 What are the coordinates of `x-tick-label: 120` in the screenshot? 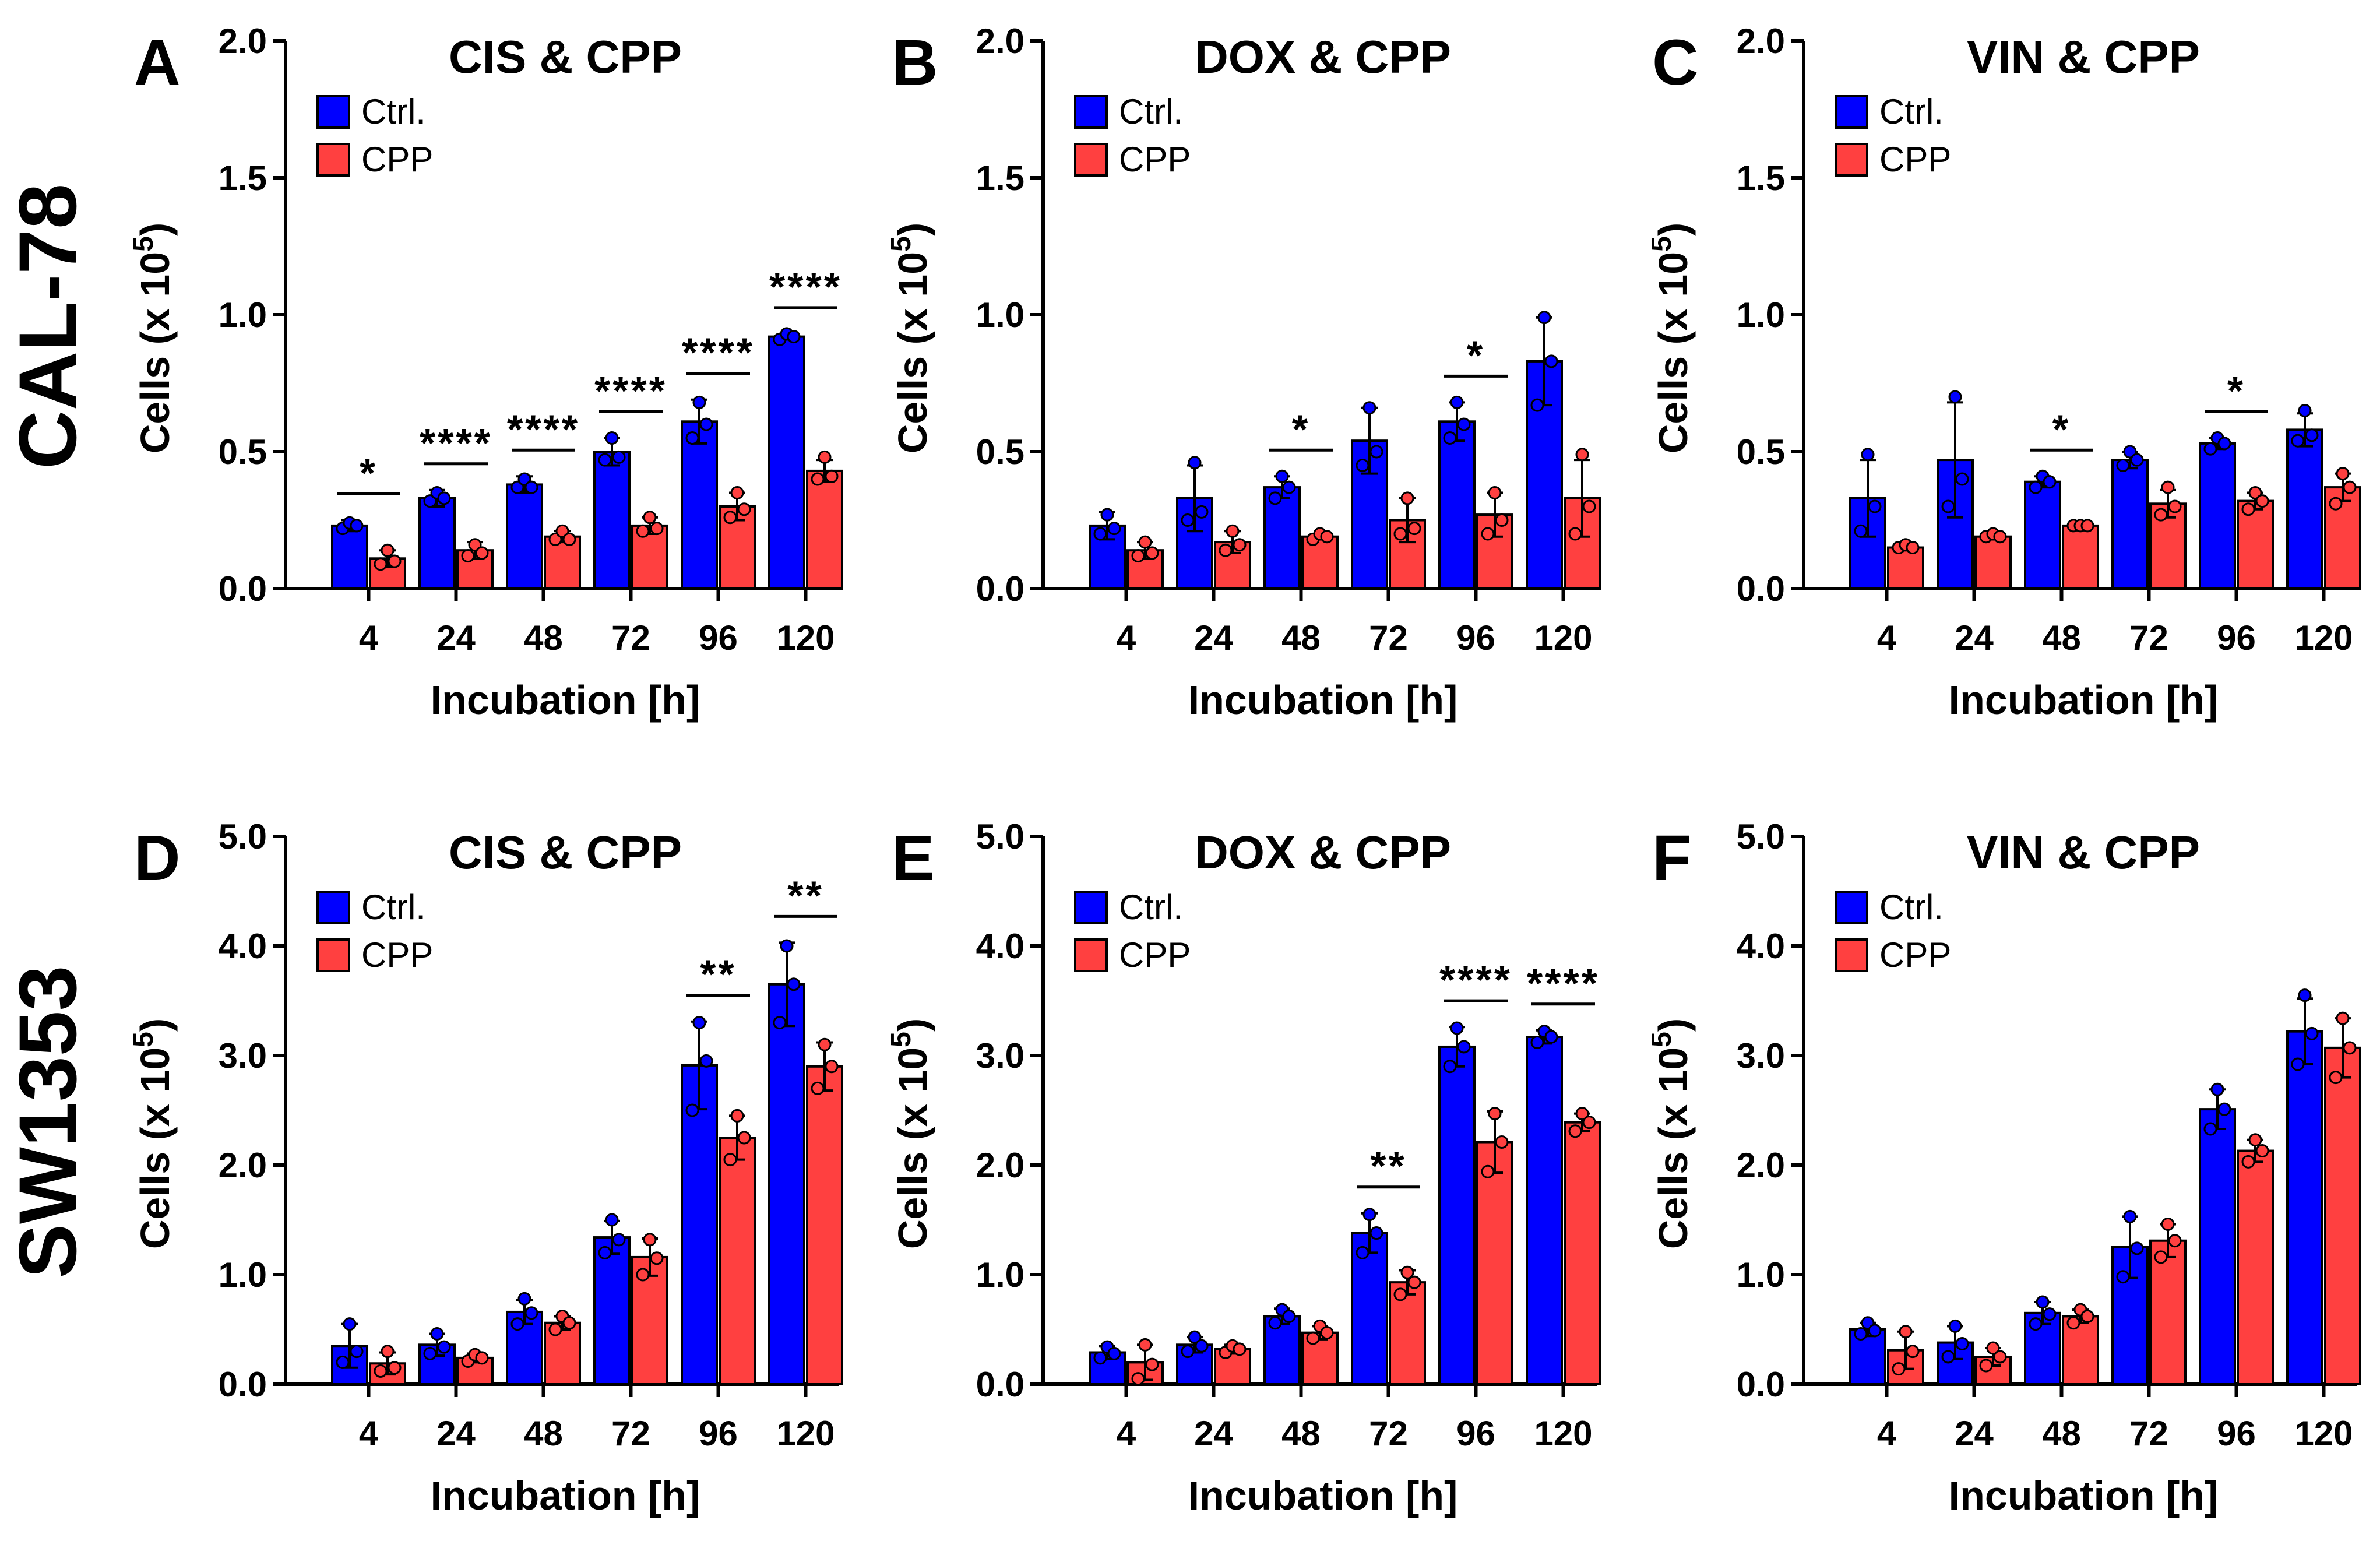 It's located at (1563, 637).